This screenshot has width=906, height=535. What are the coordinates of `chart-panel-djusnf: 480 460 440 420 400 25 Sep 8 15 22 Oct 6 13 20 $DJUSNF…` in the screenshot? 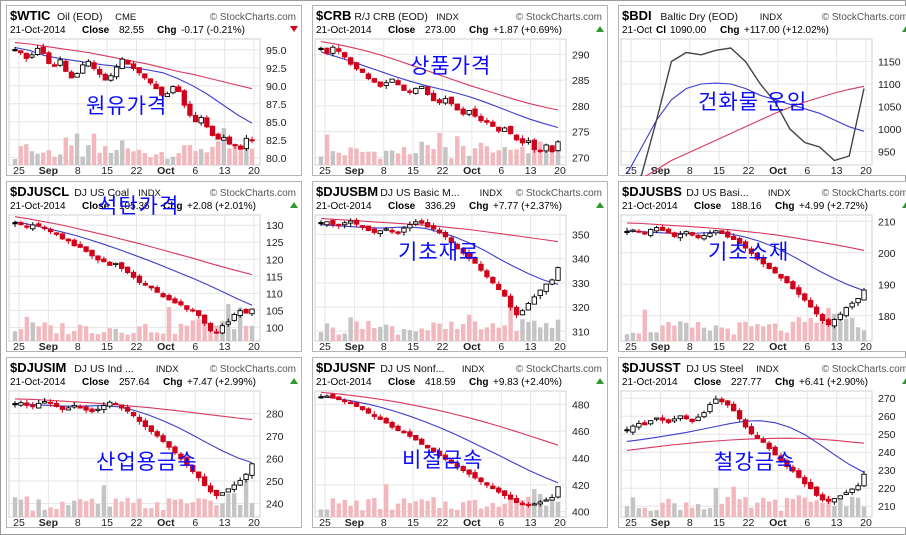 It's located at (460, 442).